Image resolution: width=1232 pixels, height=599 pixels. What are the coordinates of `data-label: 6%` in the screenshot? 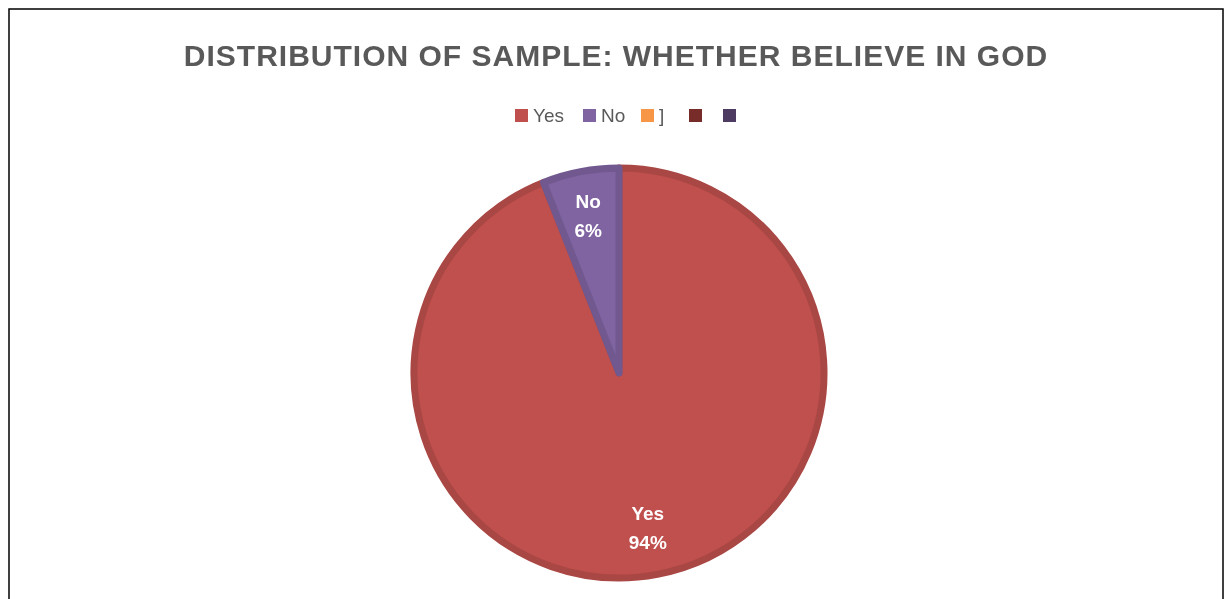 It's located at (588, 230).